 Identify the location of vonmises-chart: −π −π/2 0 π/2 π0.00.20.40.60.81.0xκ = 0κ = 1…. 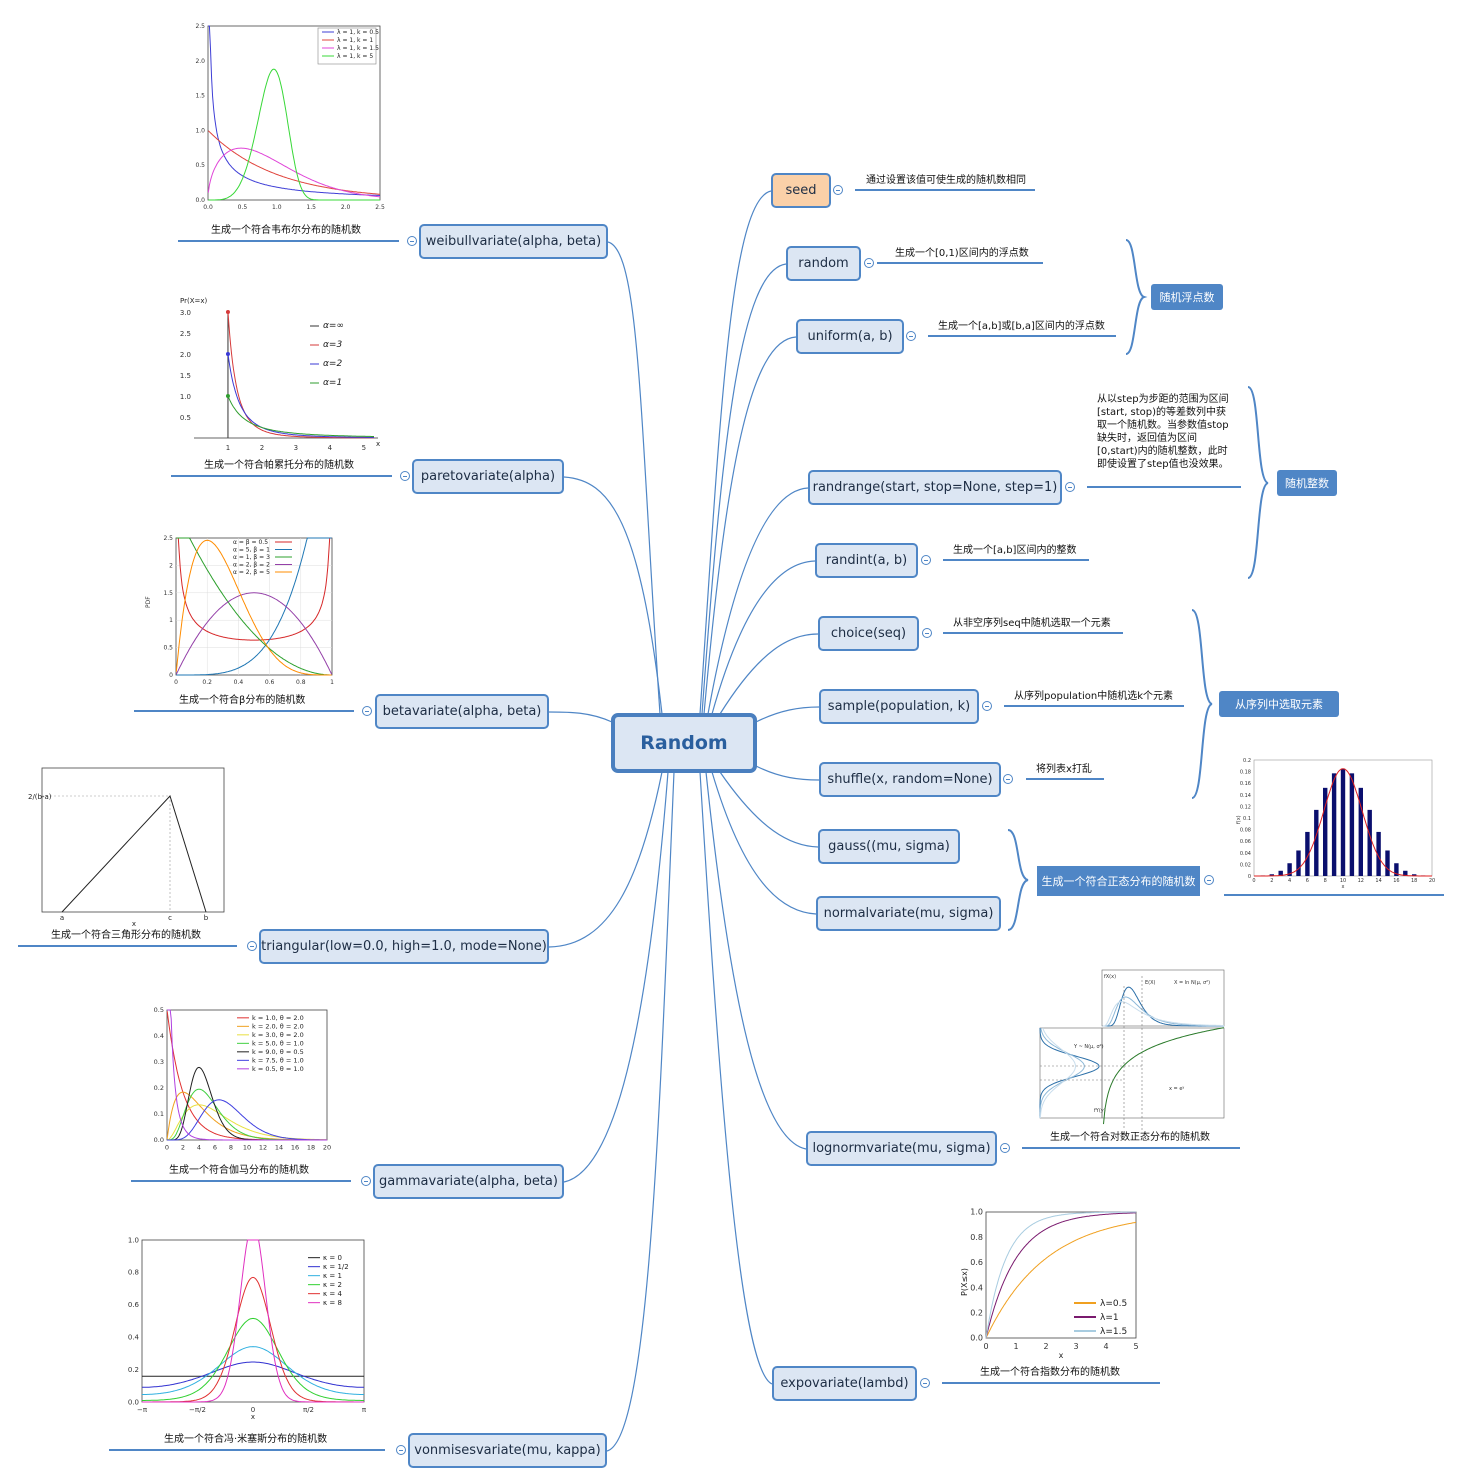
(247, 1328).